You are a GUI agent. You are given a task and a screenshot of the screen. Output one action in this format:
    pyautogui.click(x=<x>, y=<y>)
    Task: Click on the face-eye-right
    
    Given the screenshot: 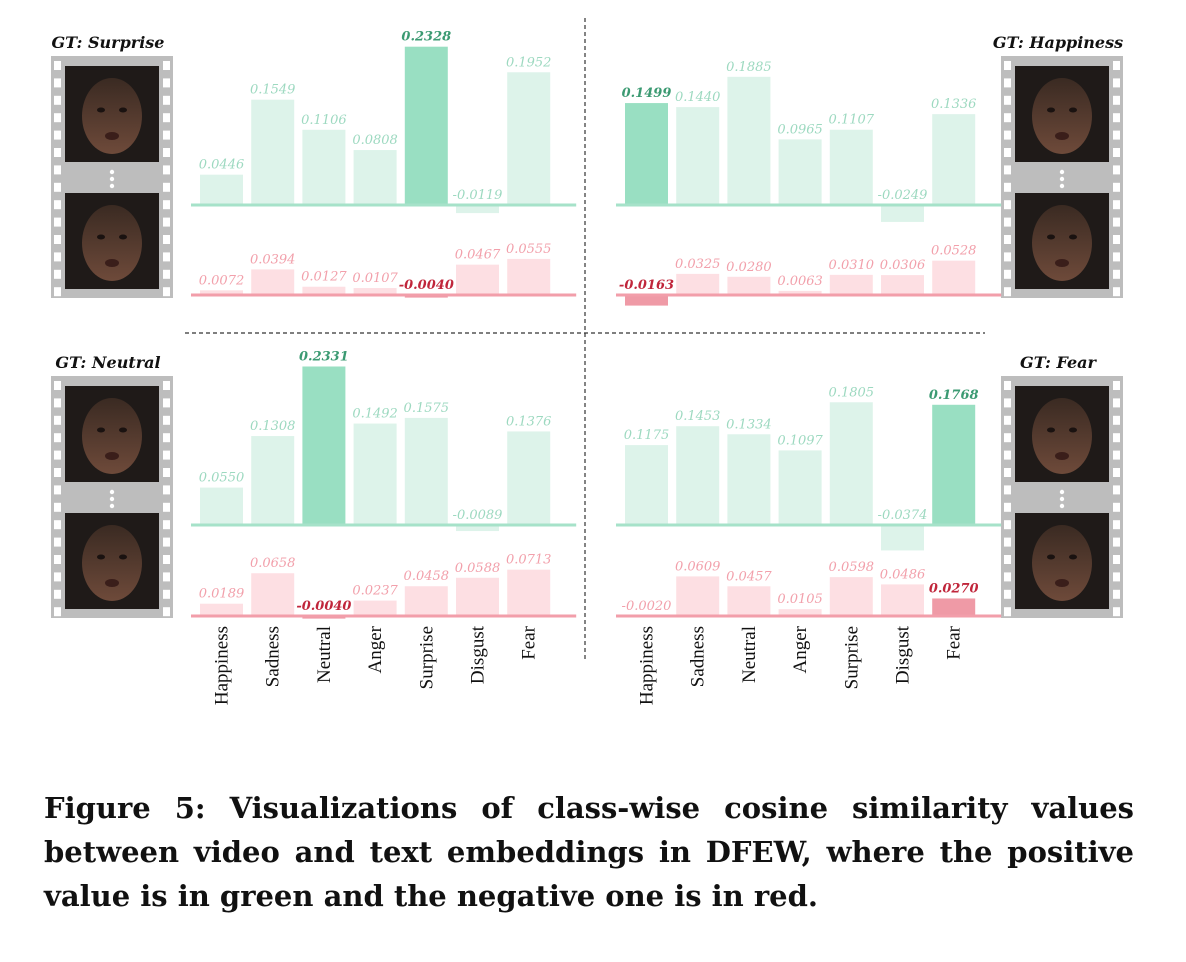 What is the action you would take?
    pyautogui.click(x=1073, y=430)
    